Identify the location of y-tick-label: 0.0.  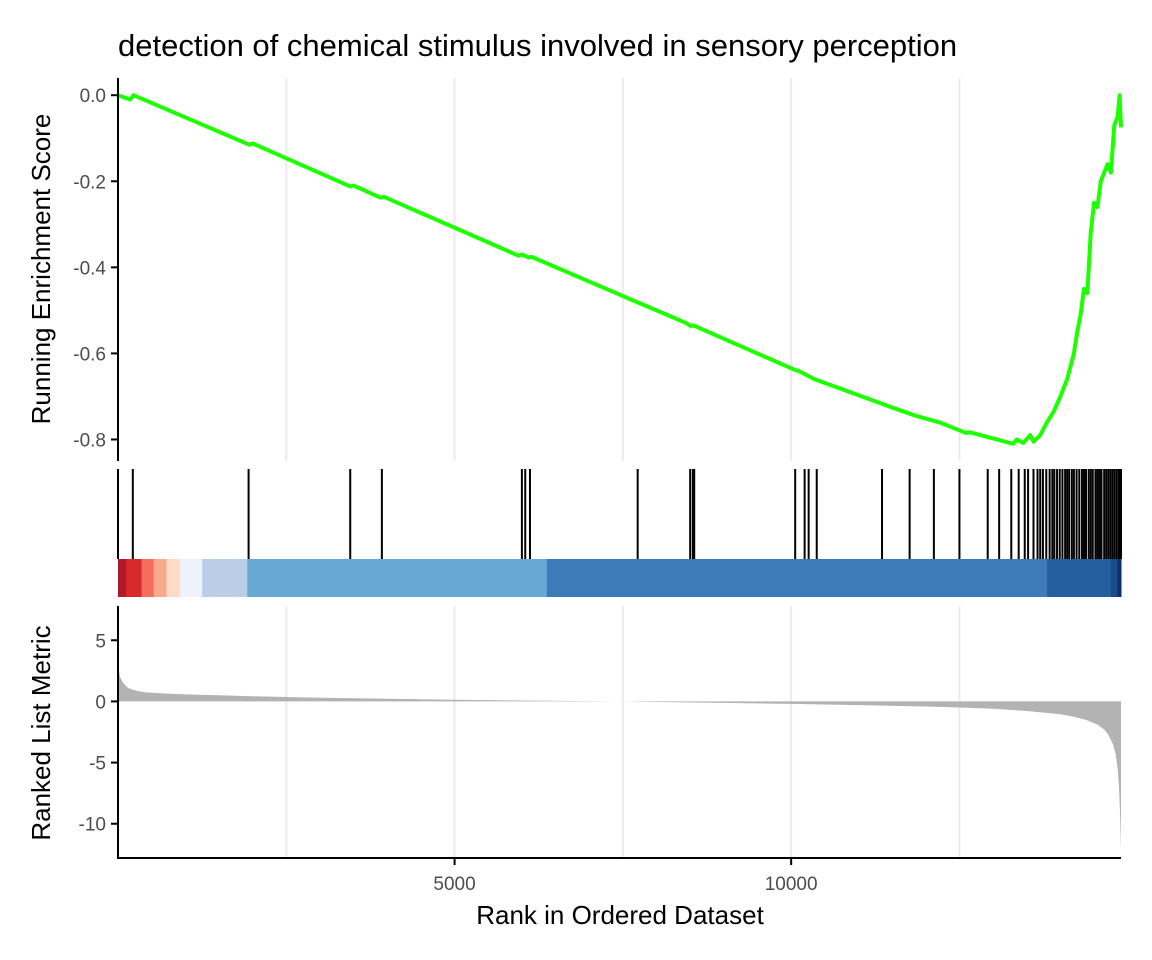
(93, 96).